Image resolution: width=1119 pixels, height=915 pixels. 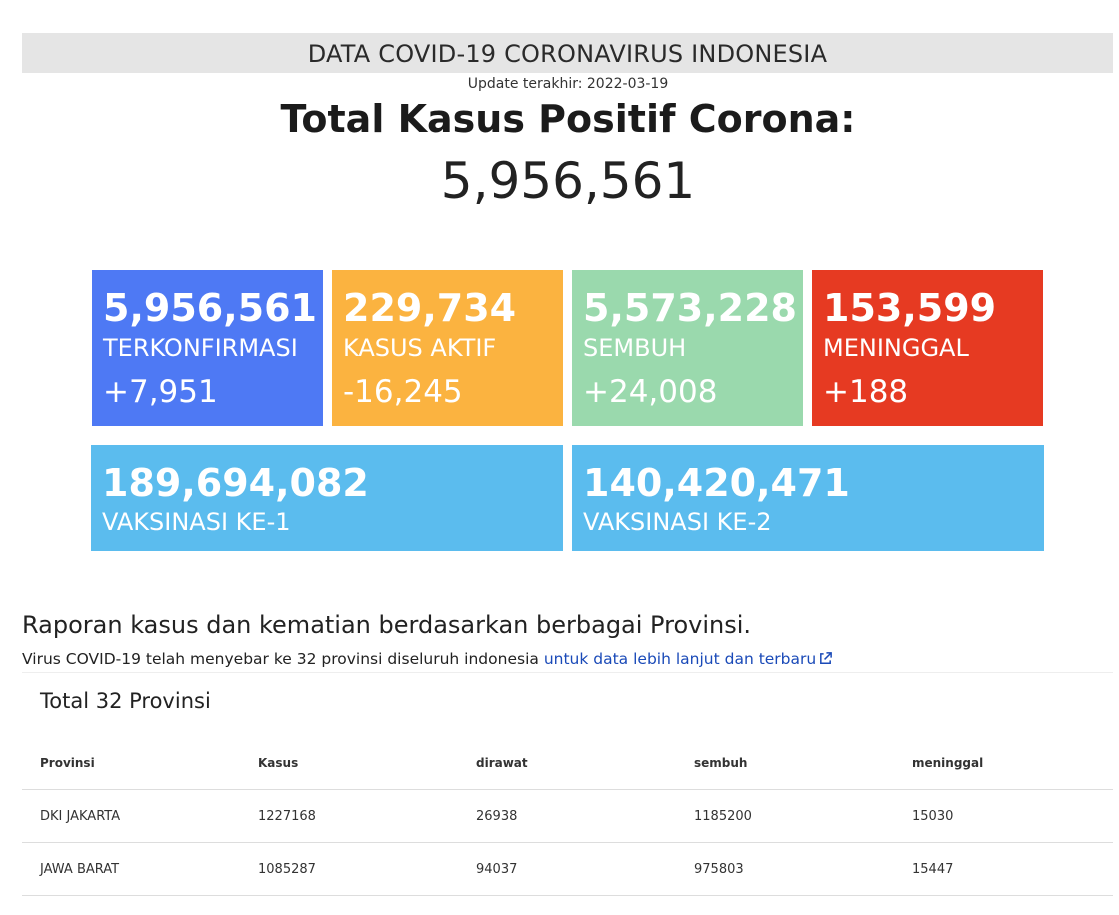 I want to click on recovered-label: SEMBUH, so click(x=635, y=348).